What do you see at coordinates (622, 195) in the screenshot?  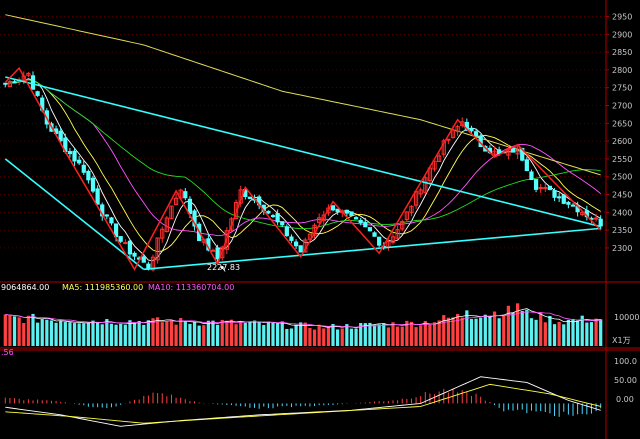 I see `price-tick-label: 2450` at bounding box center [622, 195].